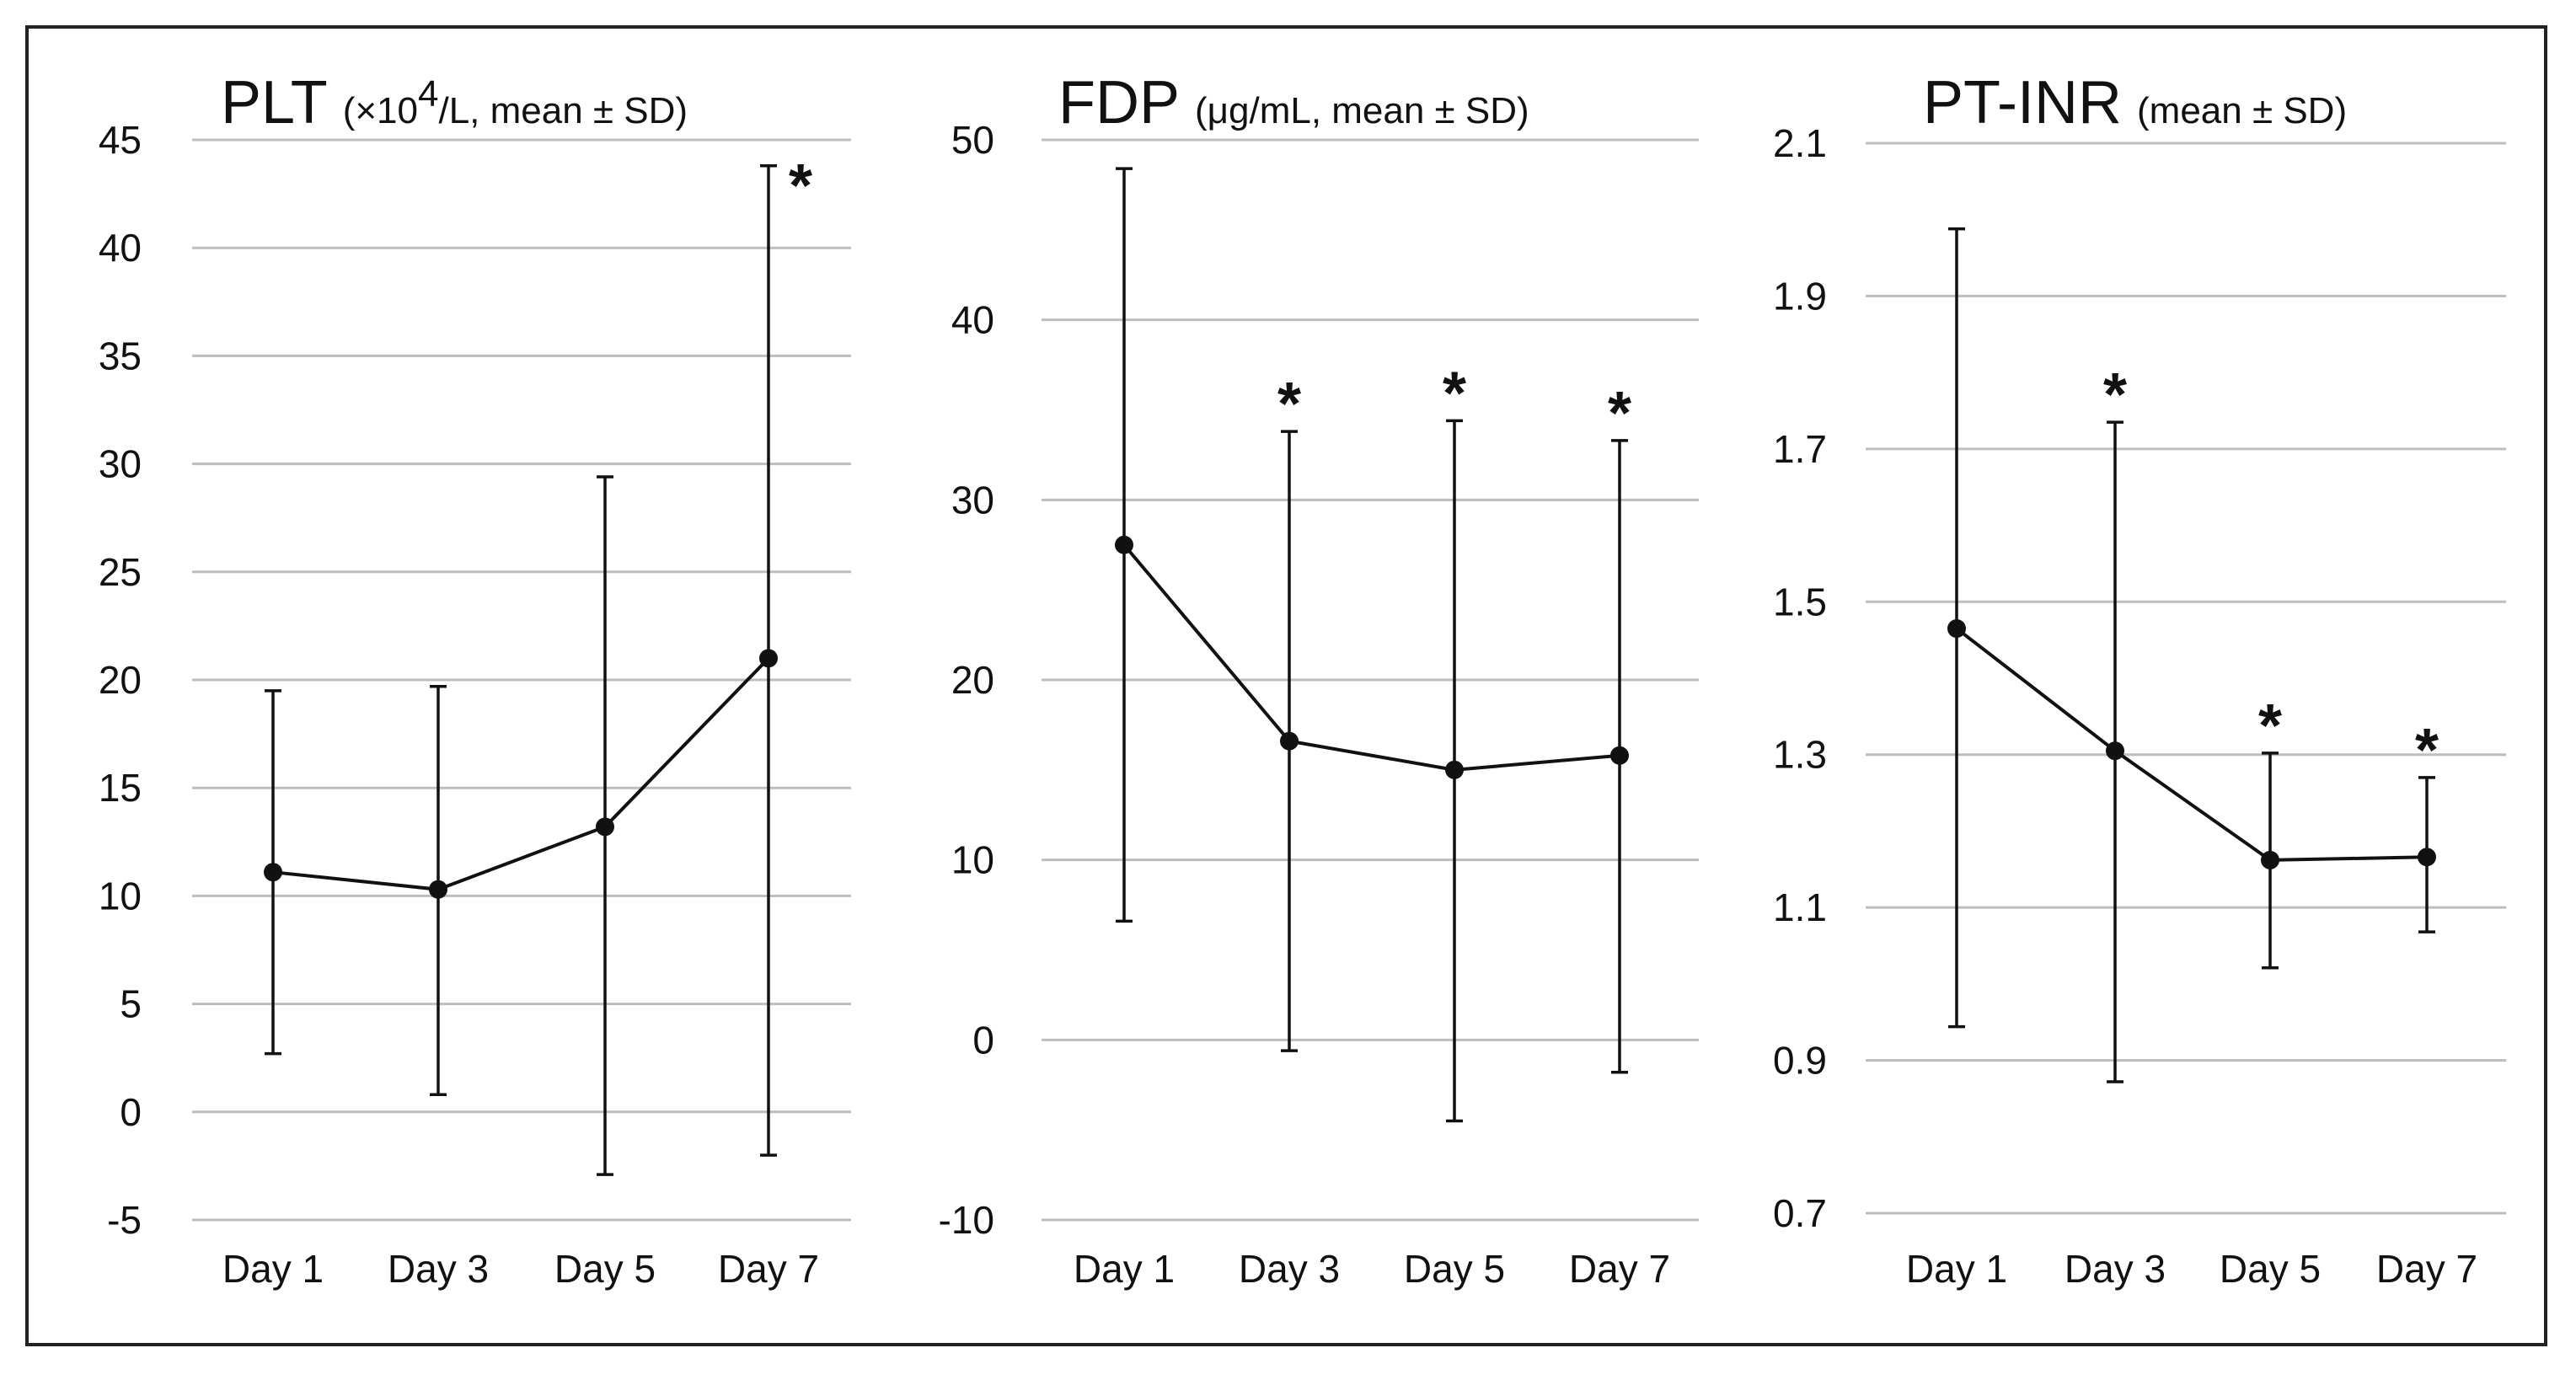 The width and height of the screenshot is (2576, 1380). Describe the element at coordinates (121, 572) in the screenshot. I see `y-tick-label: 25` at that location.